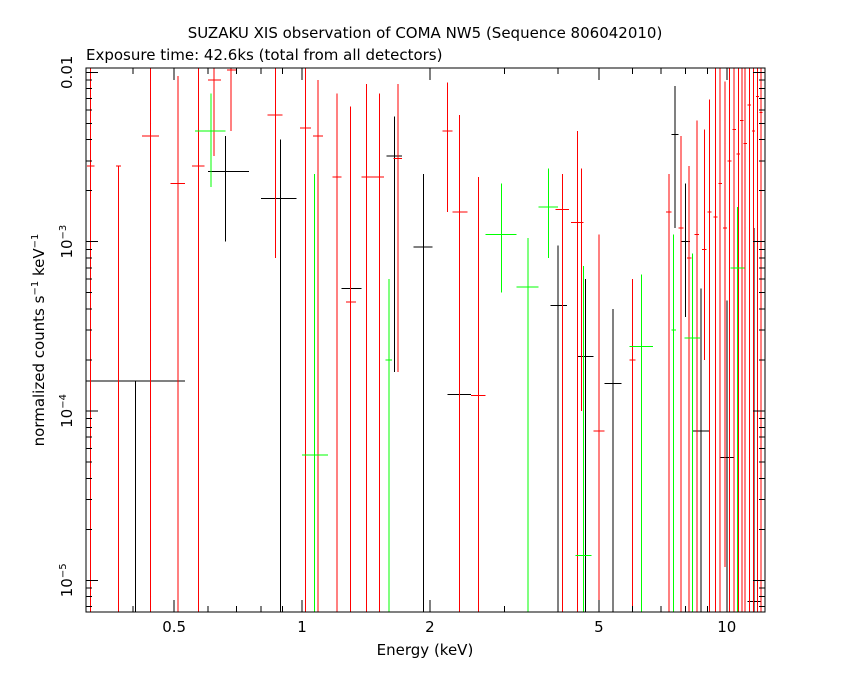  Describe the element at coordinates (67, 72) in the screenshot. I see `y-tick-label: 0.01` at that location.